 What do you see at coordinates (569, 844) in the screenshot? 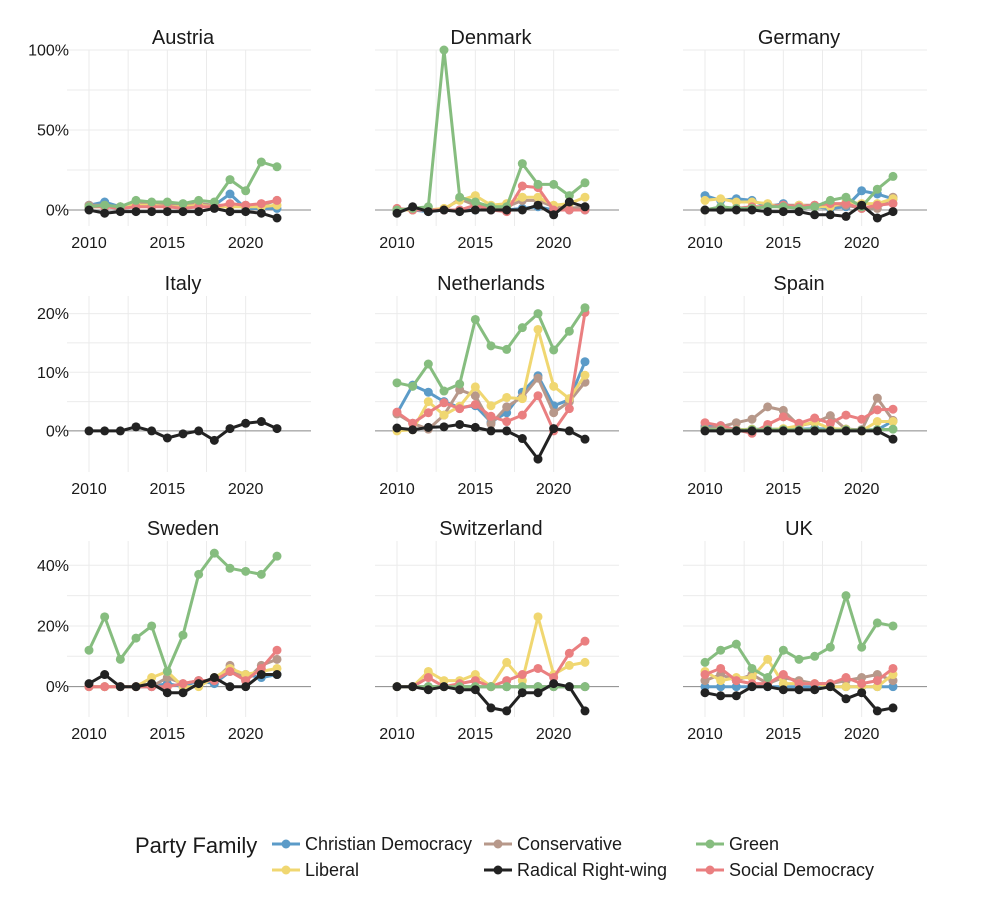
I see `legend-label: Conservative` at bounding box center [569, 844].